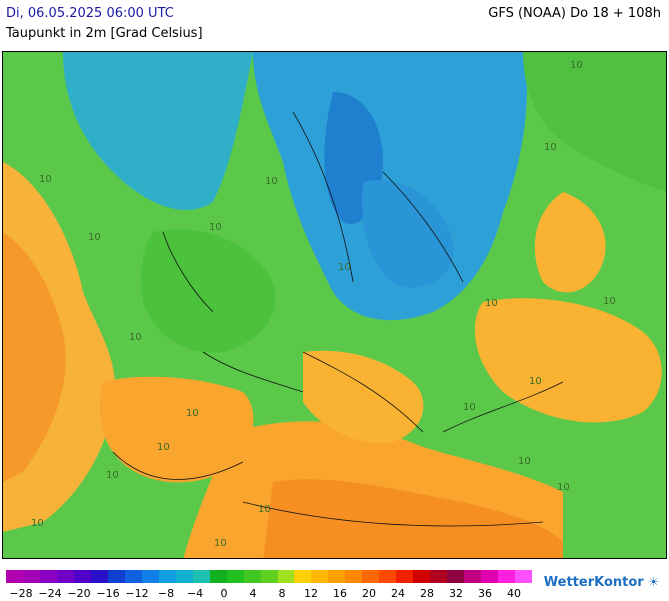 The image size is (669, 601). I want to click on legend-tick-label: −28, so click(21, 593).